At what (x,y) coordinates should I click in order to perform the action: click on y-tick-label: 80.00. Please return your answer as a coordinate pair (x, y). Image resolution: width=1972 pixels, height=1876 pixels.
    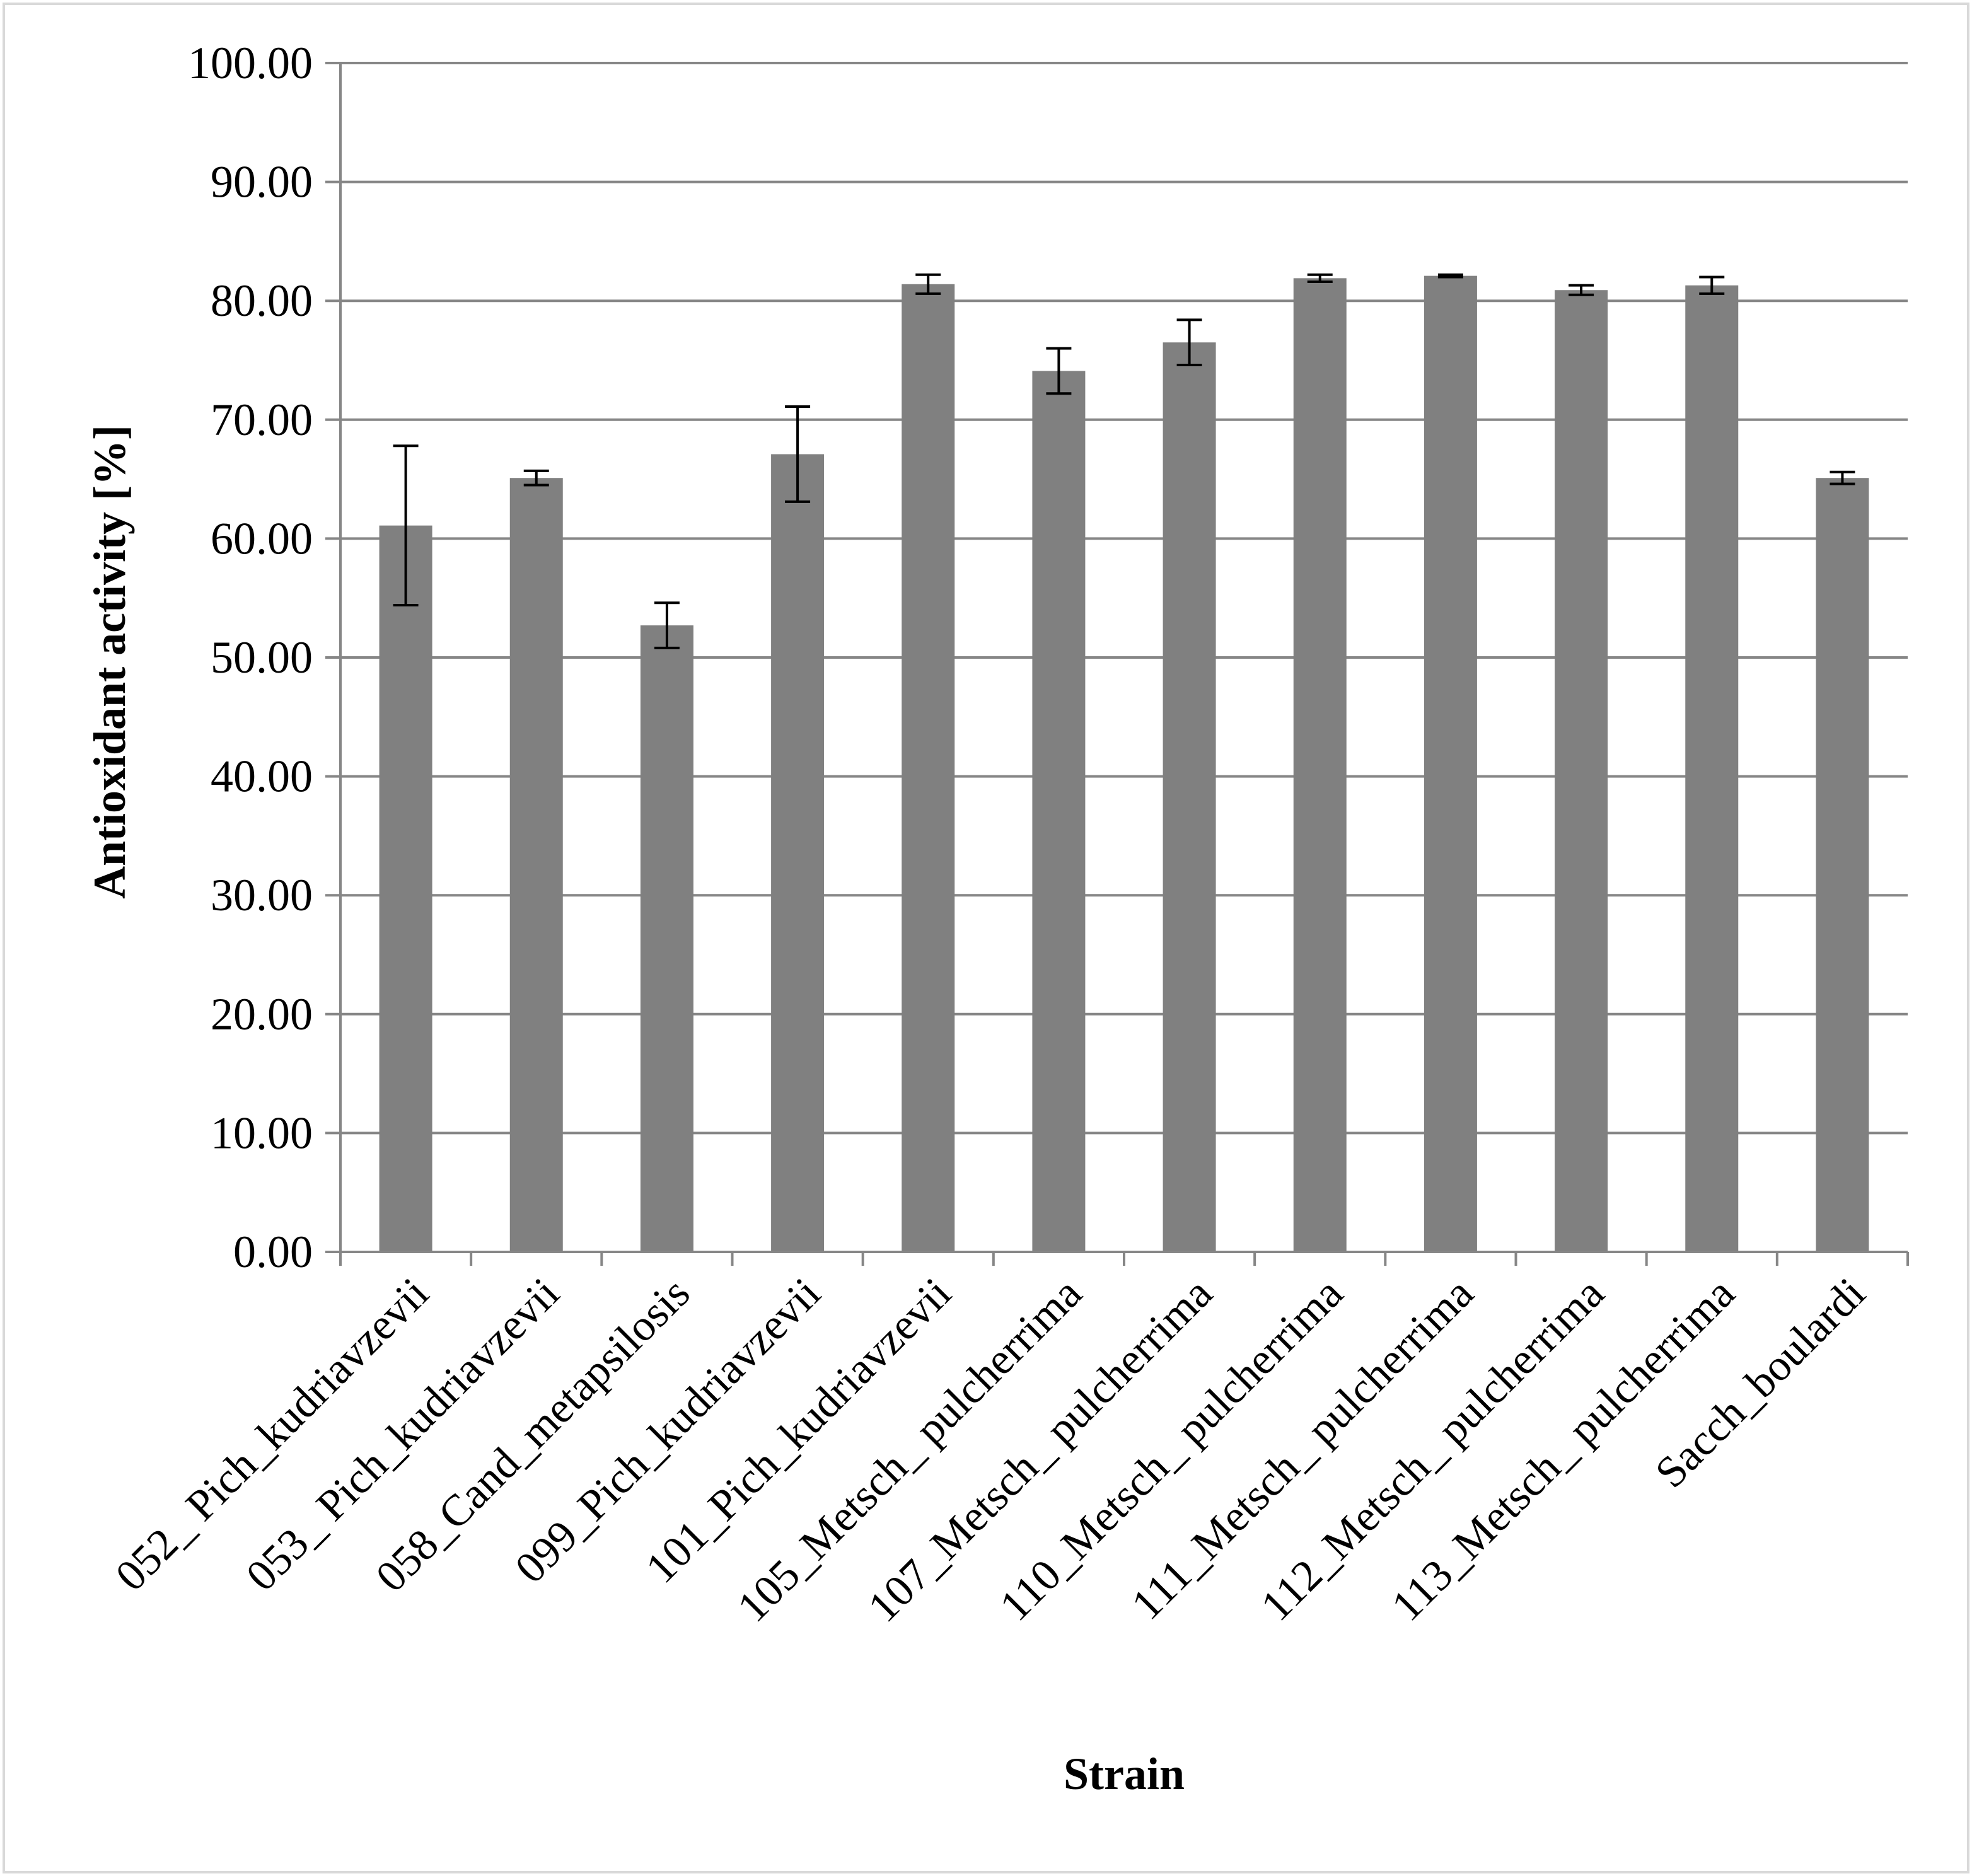
    Looking at the image, I should click on (262, 300).